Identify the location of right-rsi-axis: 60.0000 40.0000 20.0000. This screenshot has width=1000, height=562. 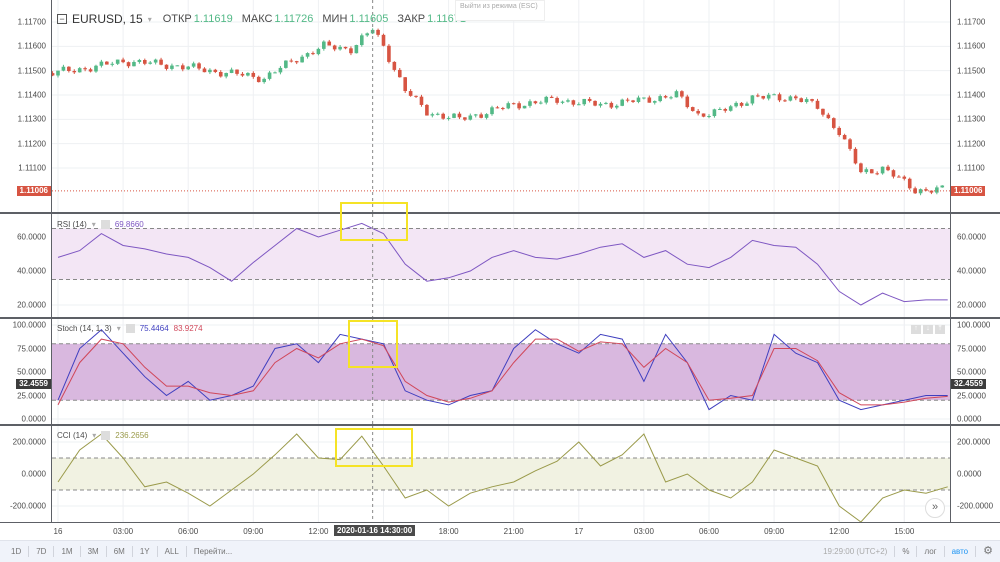
(975, 265).